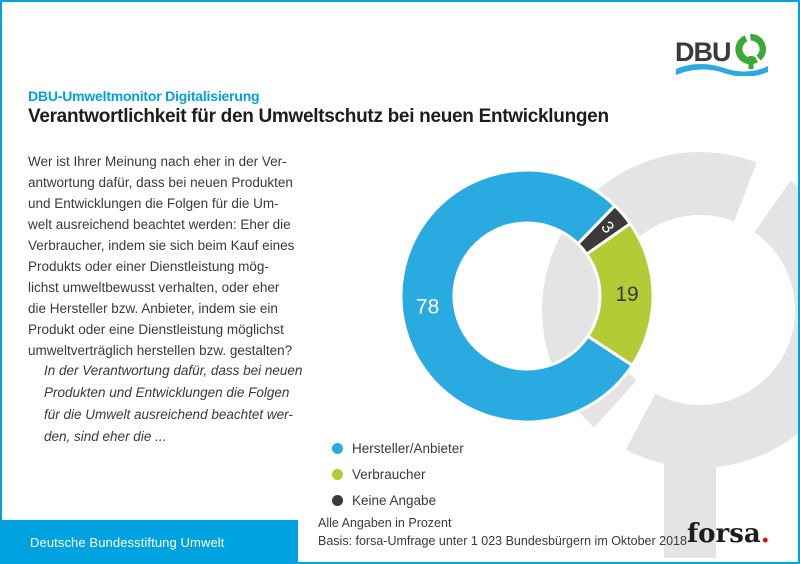  I want to click on watermark-ring-arc, so click(712, 324).